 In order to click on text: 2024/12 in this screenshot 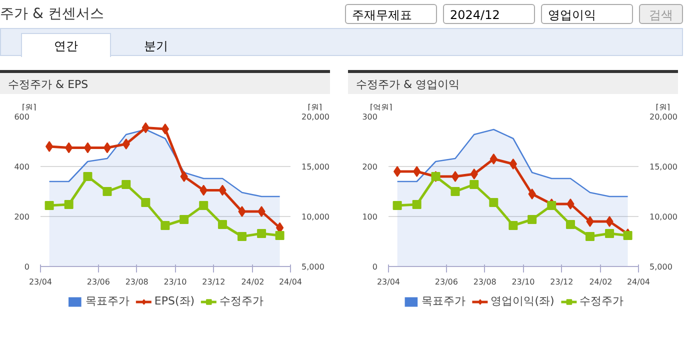, I will do `click(489, 14)`.